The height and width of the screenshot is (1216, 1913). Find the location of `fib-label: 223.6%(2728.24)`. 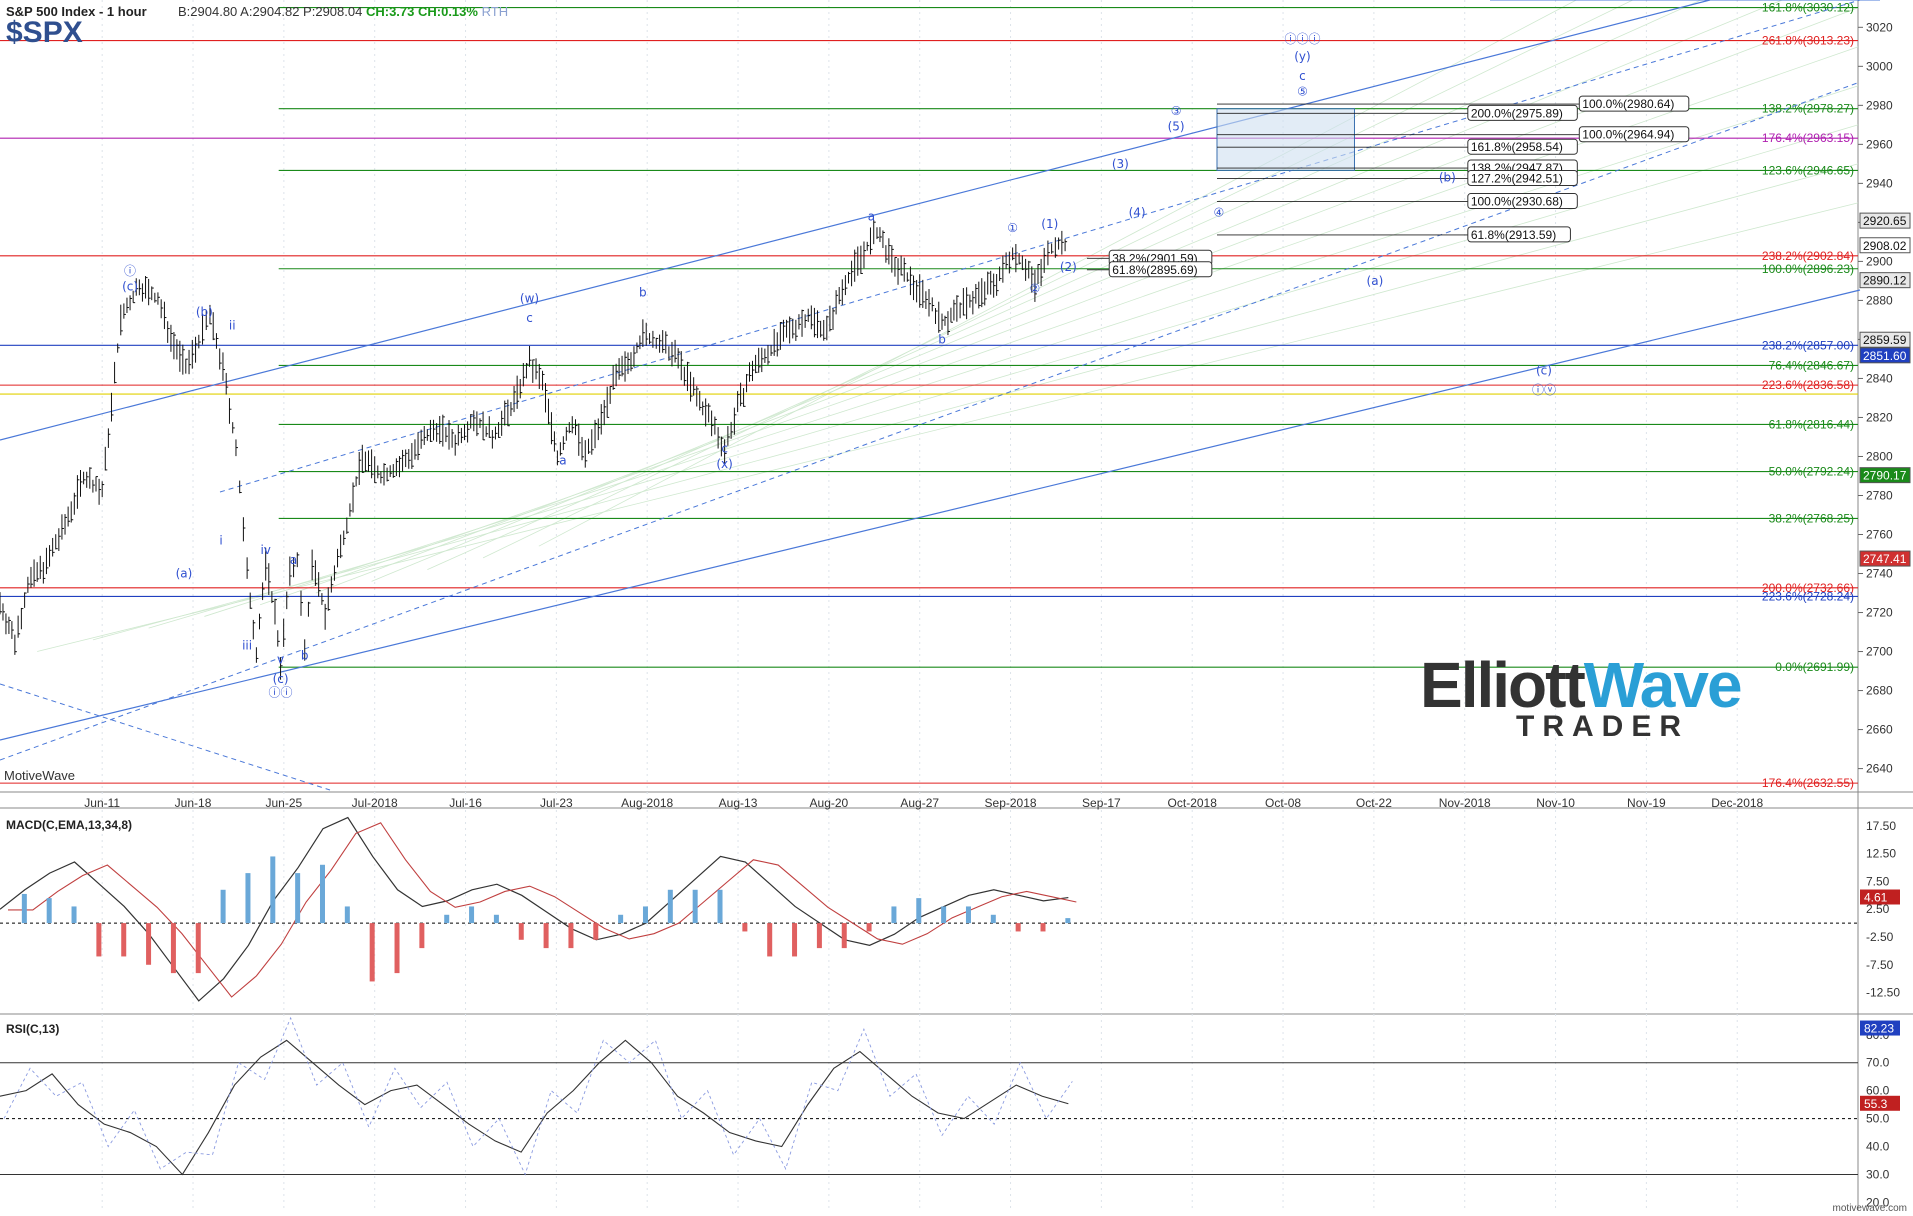

fib-label: 223.6%(2728.24) is located at coordinates (1808, 596).